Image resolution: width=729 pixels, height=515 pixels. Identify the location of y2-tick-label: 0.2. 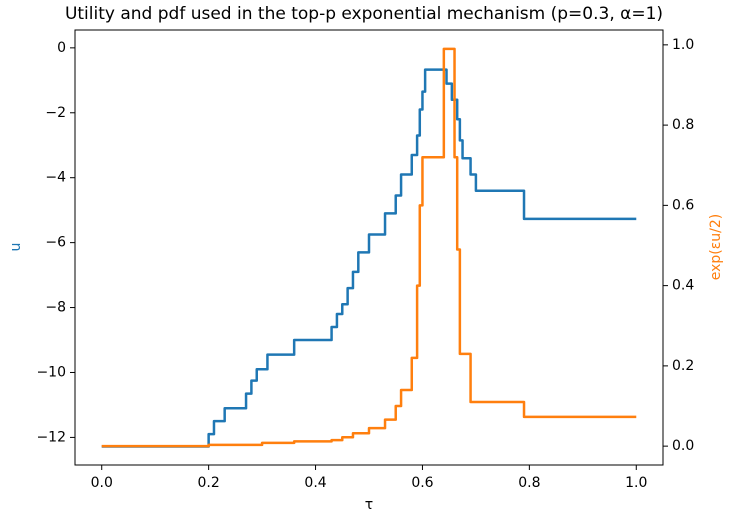
(683, 366).